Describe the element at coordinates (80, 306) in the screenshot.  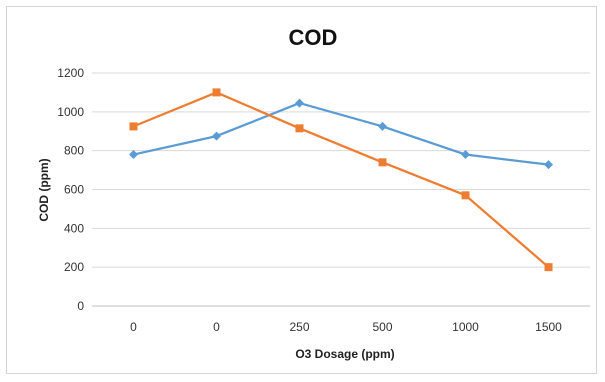
I see `y-tick-label: 0` at that location.